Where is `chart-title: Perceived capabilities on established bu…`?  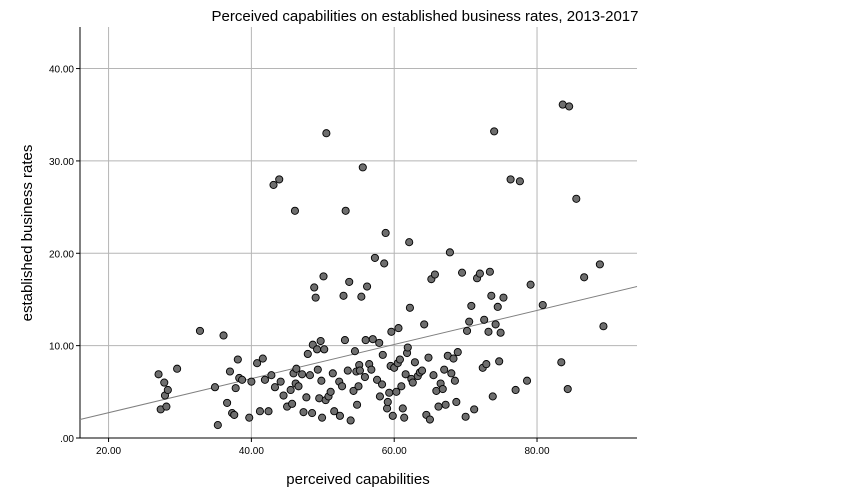 chart-title: Perceived capabilities on established bu… is located at coordinates (425, 16).